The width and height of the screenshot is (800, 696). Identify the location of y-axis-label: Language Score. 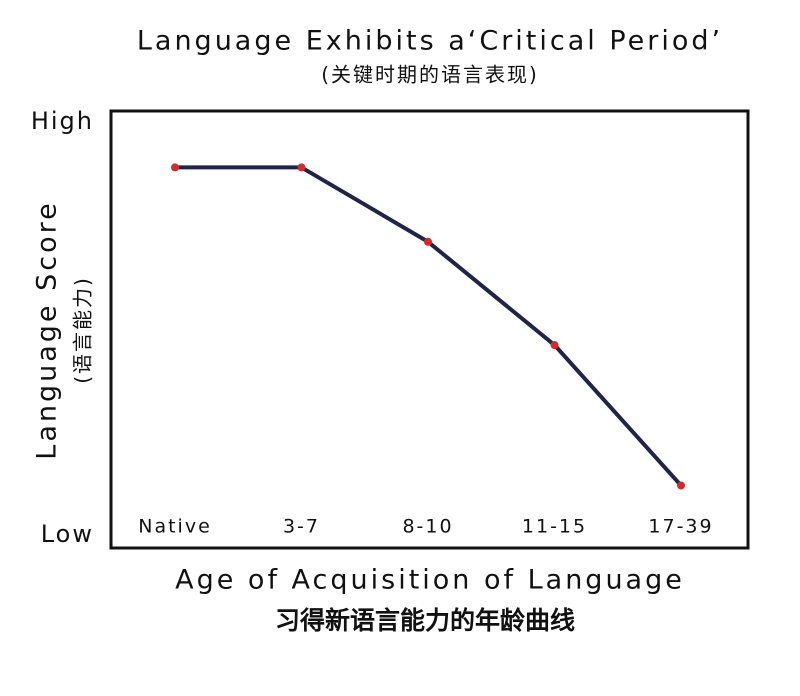
(47, 329).